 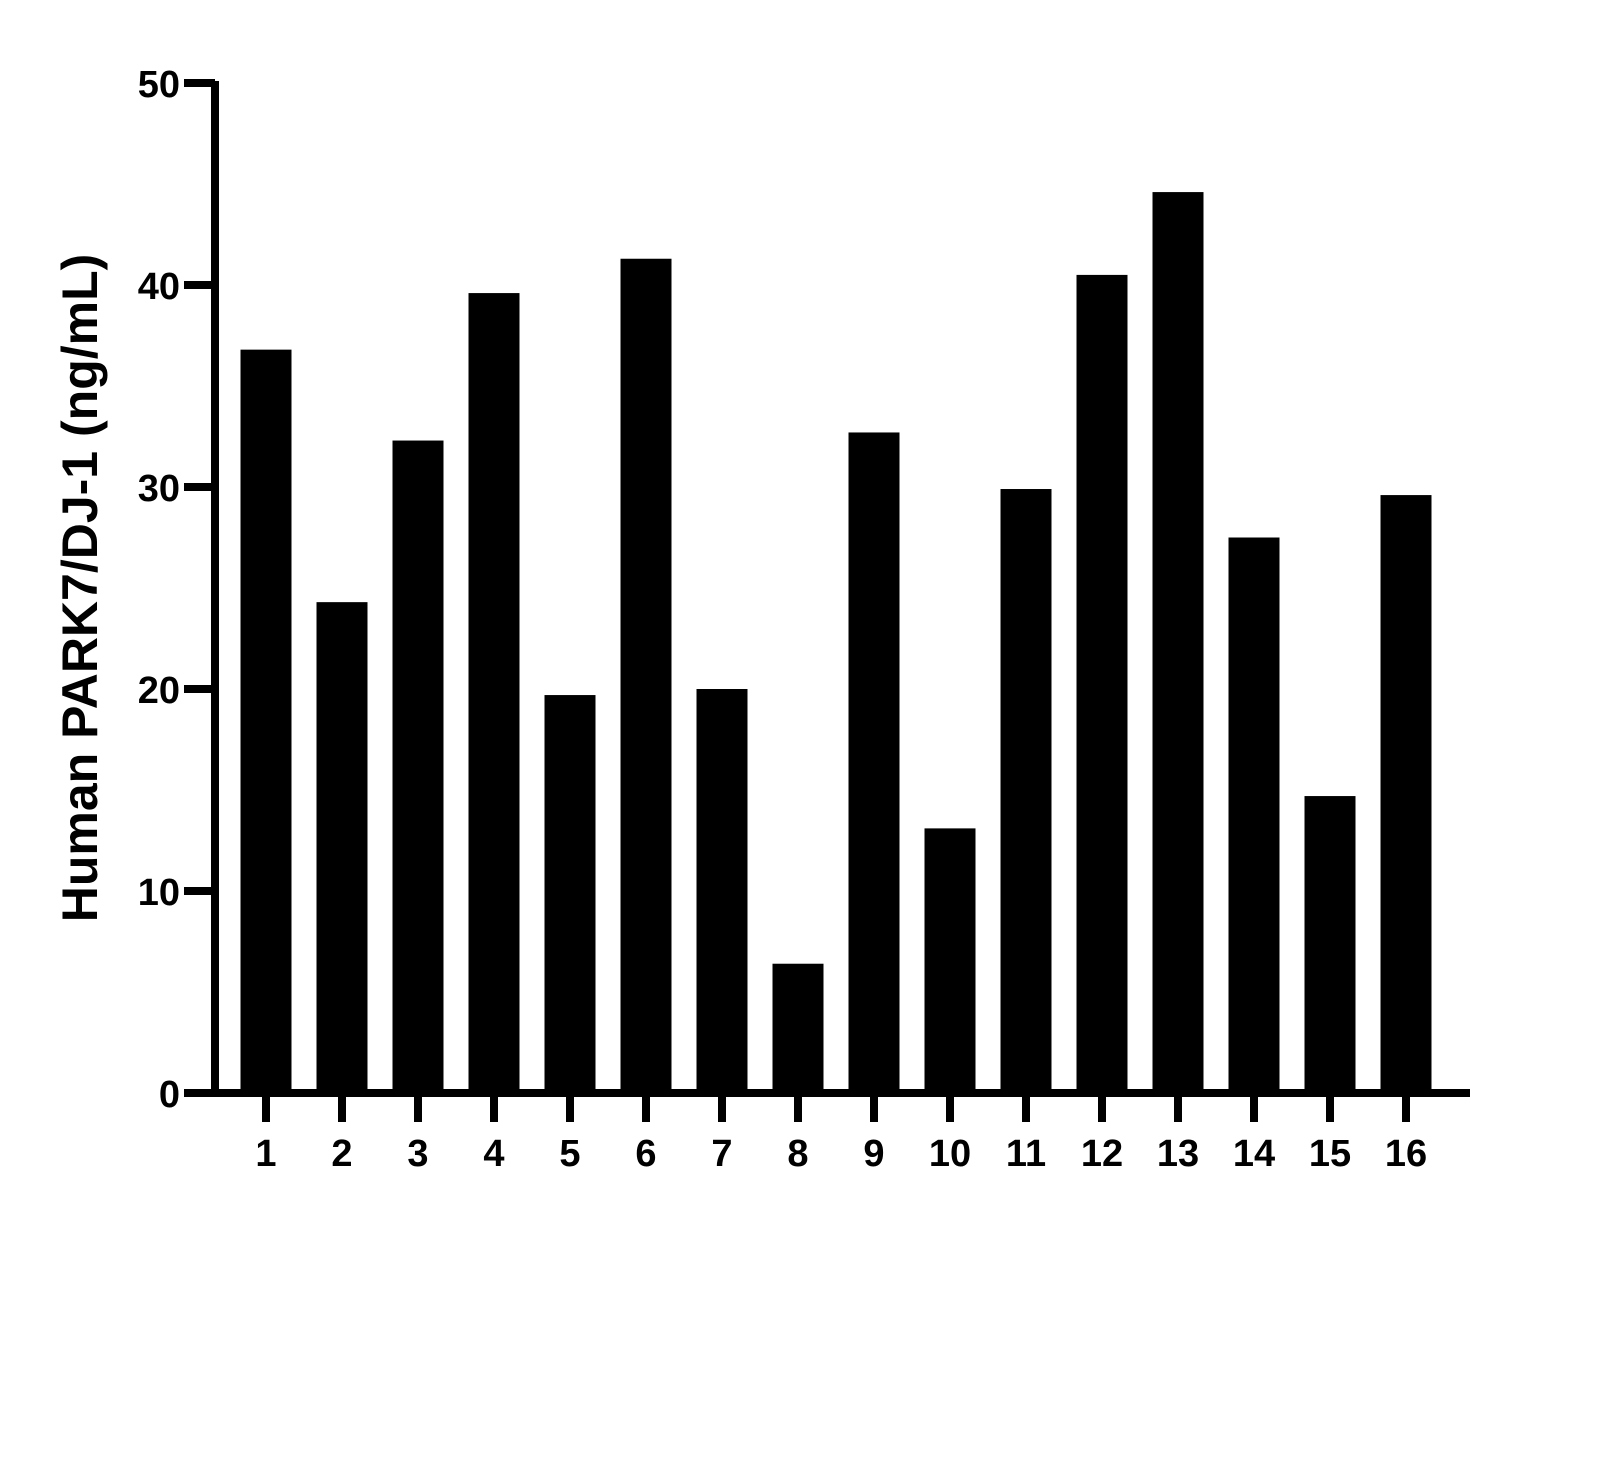 I want to click on x-tick-label: 11, so click(x=1026, y=1154).